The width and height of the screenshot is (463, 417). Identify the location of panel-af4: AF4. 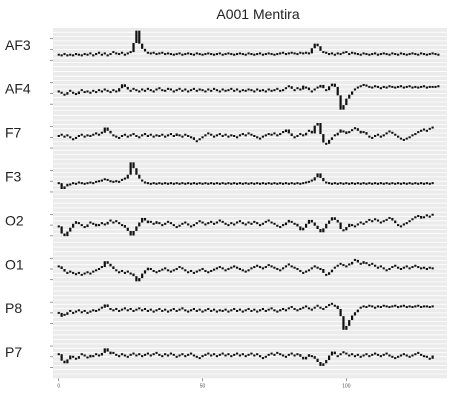
(226, 93).